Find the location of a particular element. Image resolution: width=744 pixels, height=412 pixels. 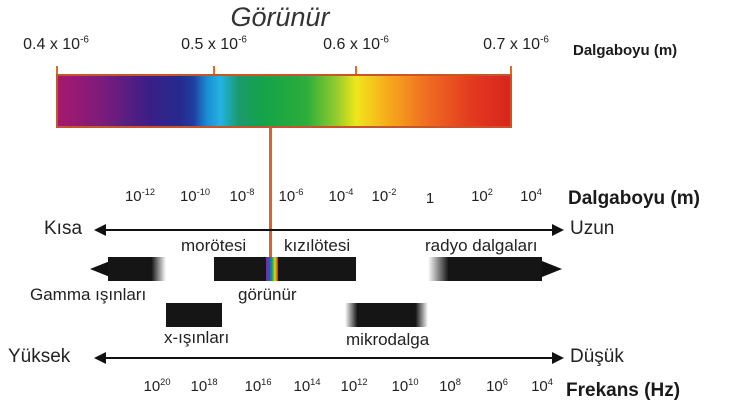

radio-band is located at coordinates (485, 269).